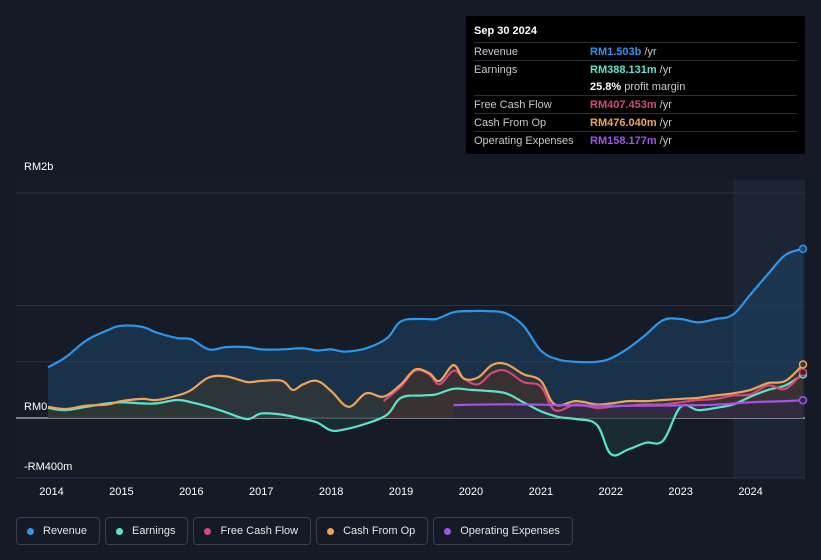 Image resolution: width=821 pixels, height=560 pixels. I want to click on legend-earnings: Earnings, so click(147, 531).